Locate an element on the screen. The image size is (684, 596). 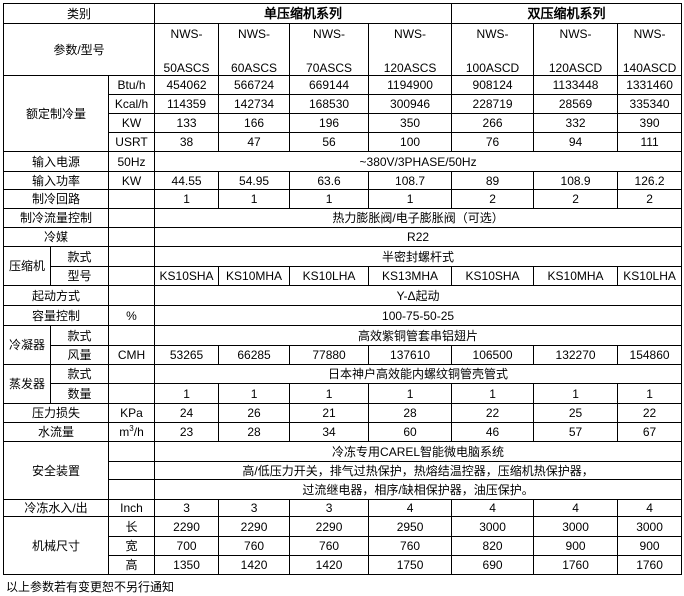
value-cell: 28569 is located at coordinates (576, 104).